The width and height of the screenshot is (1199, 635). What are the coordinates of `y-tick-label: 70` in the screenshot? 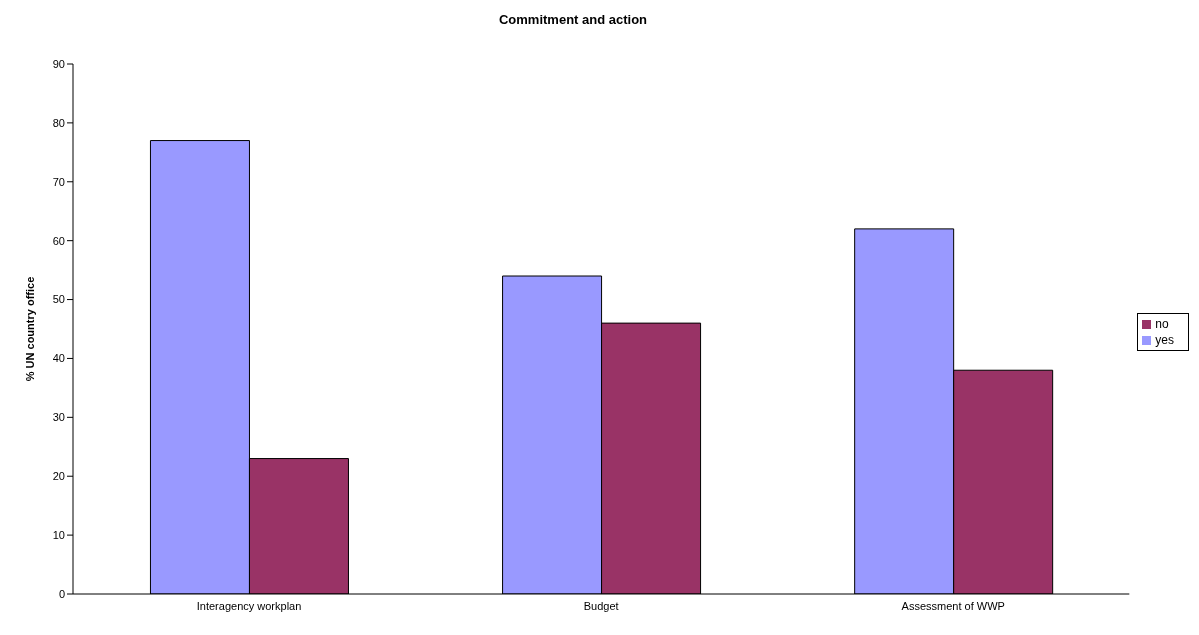 It's located at (58, 181).